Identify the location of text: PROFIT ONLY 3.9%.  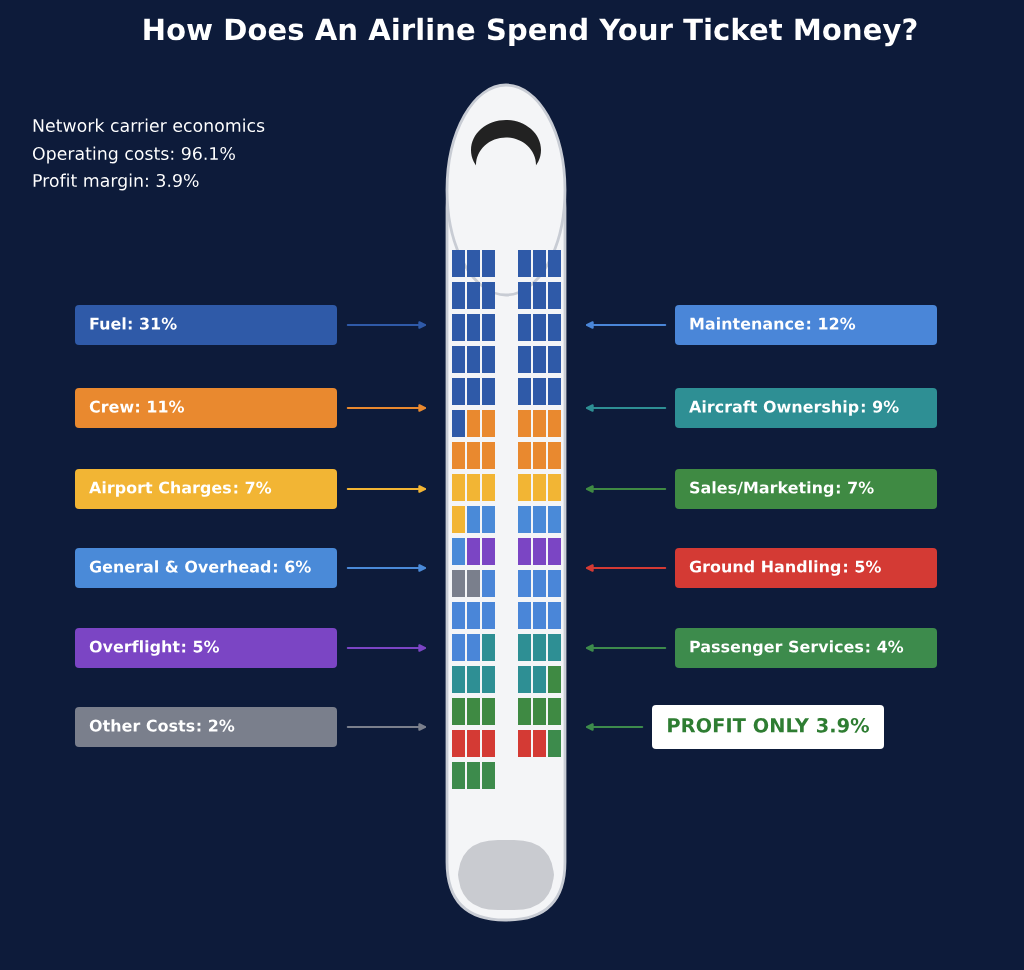
(768, 725).